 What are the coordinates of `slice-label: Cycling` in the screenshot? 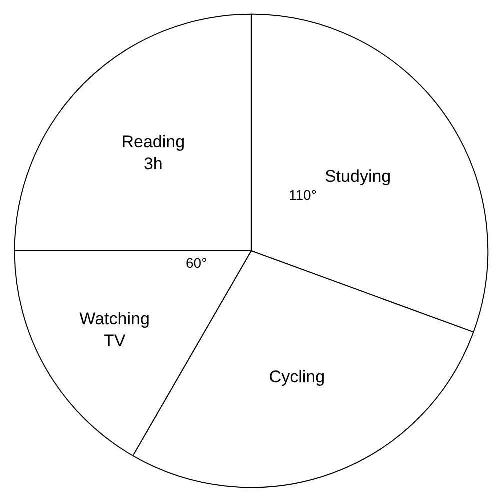 It's located at (297, 377).